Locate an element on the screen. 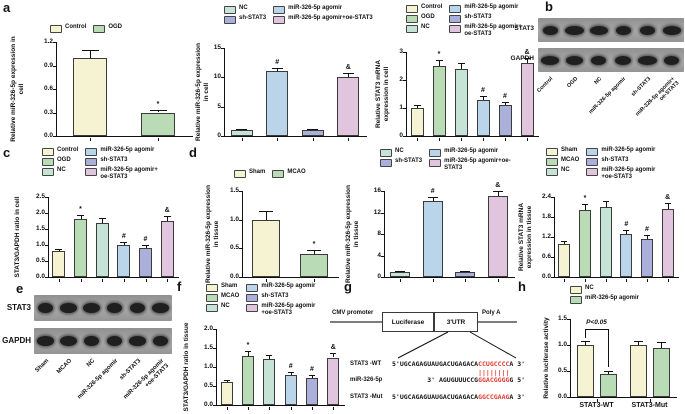 This screenshot has width=685, height=414. sig-marker: * is located at coordinates (158, 105).